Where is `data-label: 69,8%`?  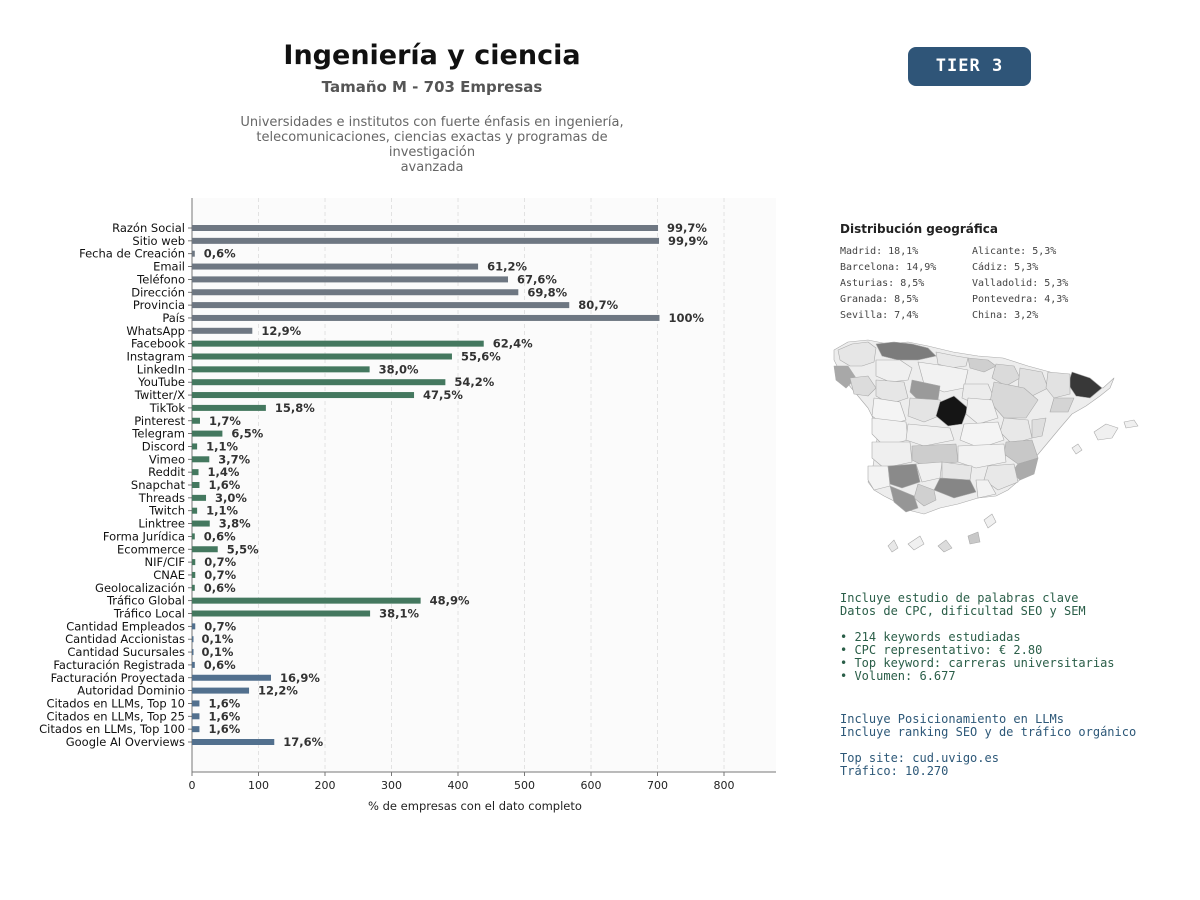
data-label: 69,8% is located at coordinates (547, 292).